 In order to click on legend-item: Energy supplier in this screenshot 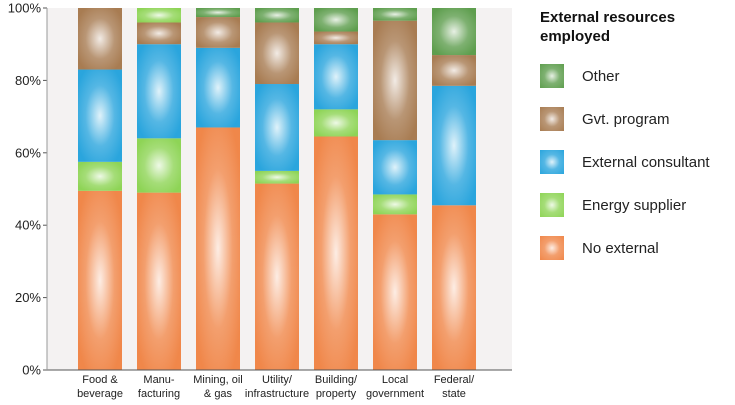, I will do `click(613, 205)`.